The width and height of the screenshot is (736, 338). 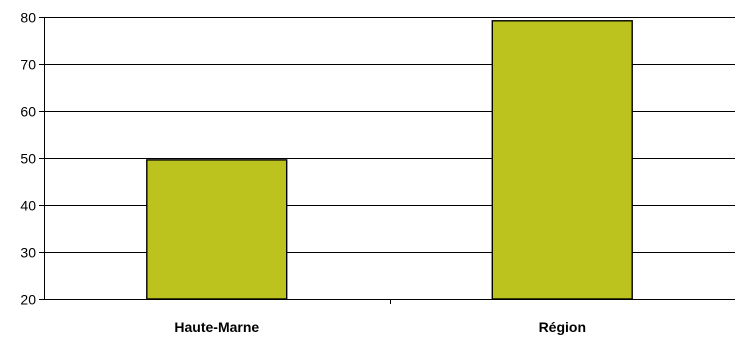 What do you see at coordinates (380, 327) in the screenshot?
I see `x-axis-tick-labels: Haute-Marne Région` at bounding box center [380, 327].